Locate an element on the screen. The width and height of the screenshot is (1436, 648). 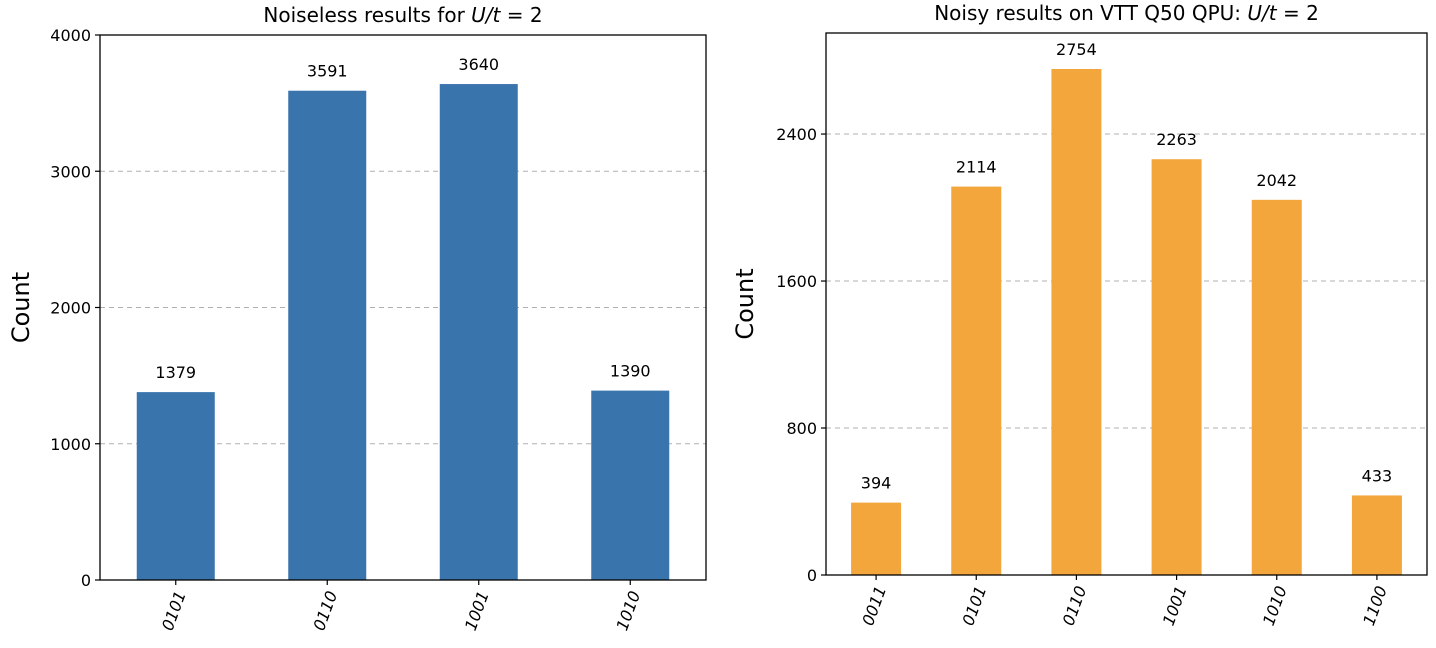
data-label: 3640 is located at coordinates (478, 64).